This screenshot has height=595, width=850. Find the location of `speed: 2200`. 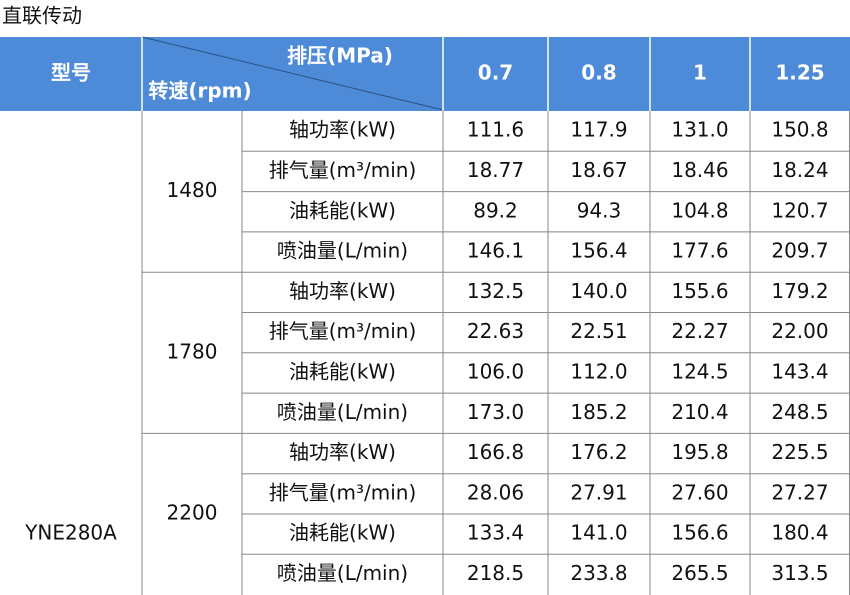

speed: 2200 is located at coordinates (192, 513).